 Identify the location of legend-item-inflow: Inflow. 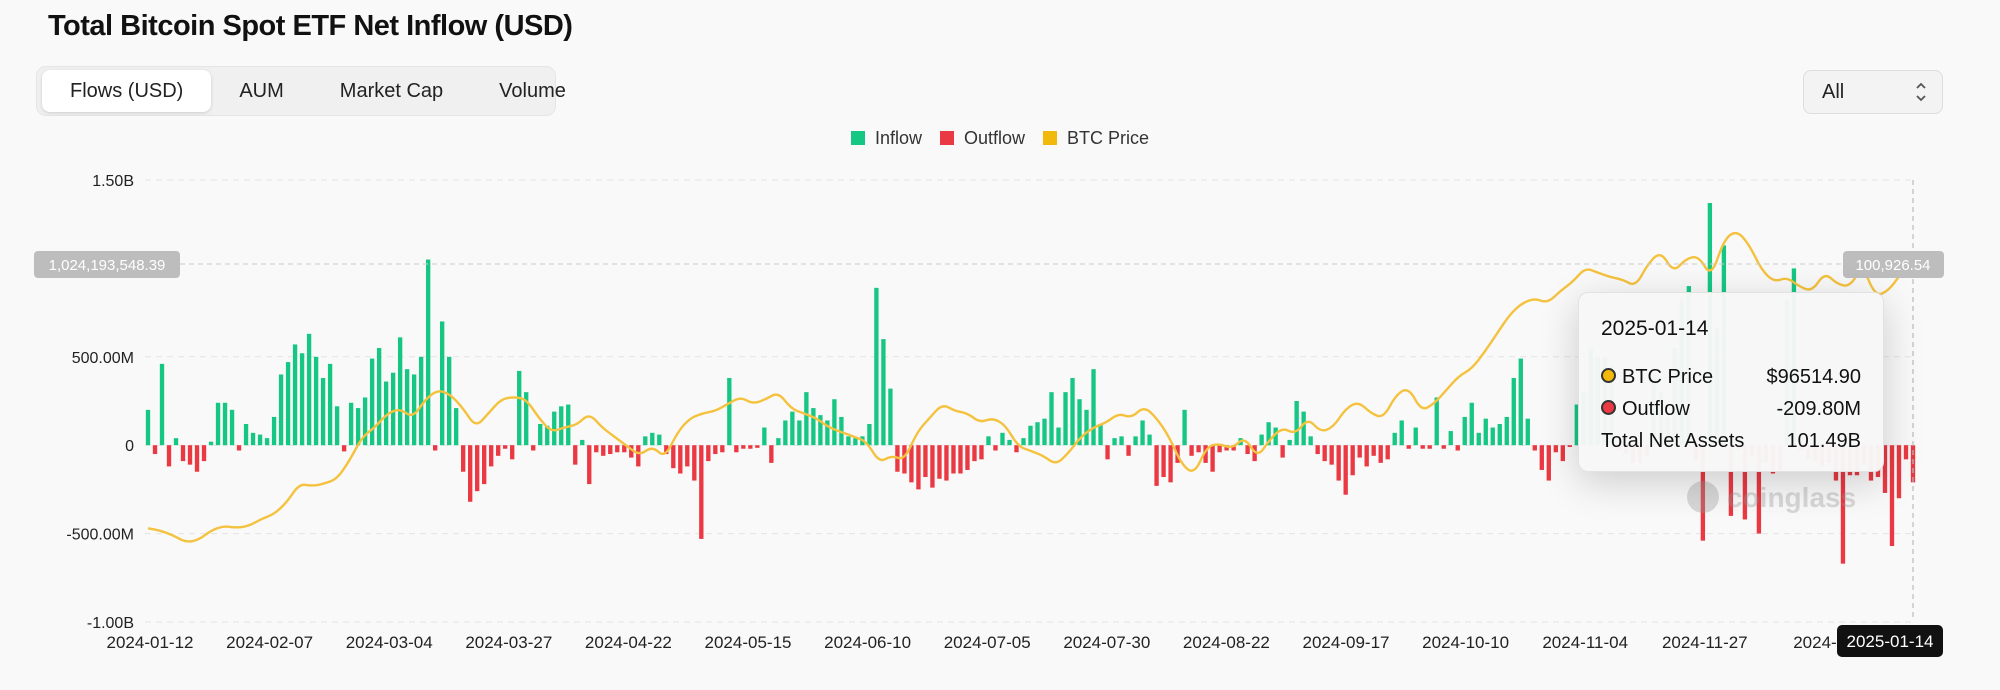
(886, 138).